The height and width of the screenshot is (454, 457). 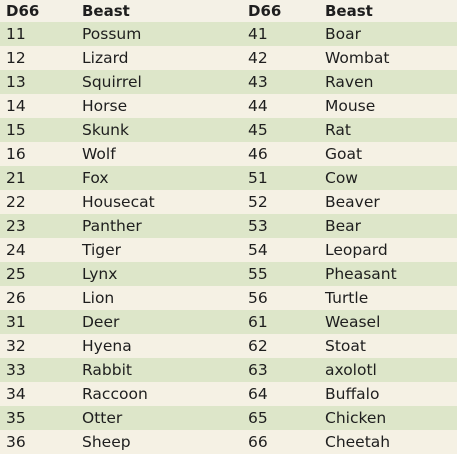 I want to click on beast-right: Stoat, so click(x=345, y=346).